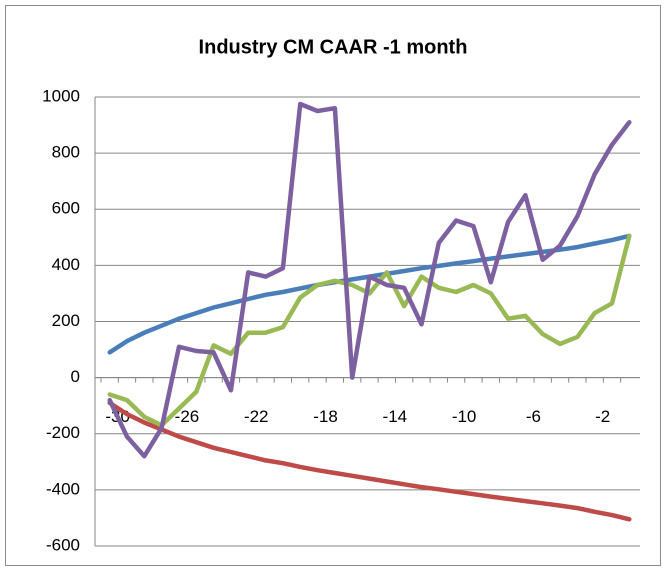  Describe the element at coordinates (61, 95) in the screenshot. I see `y-tick-label: 1000` at that location.